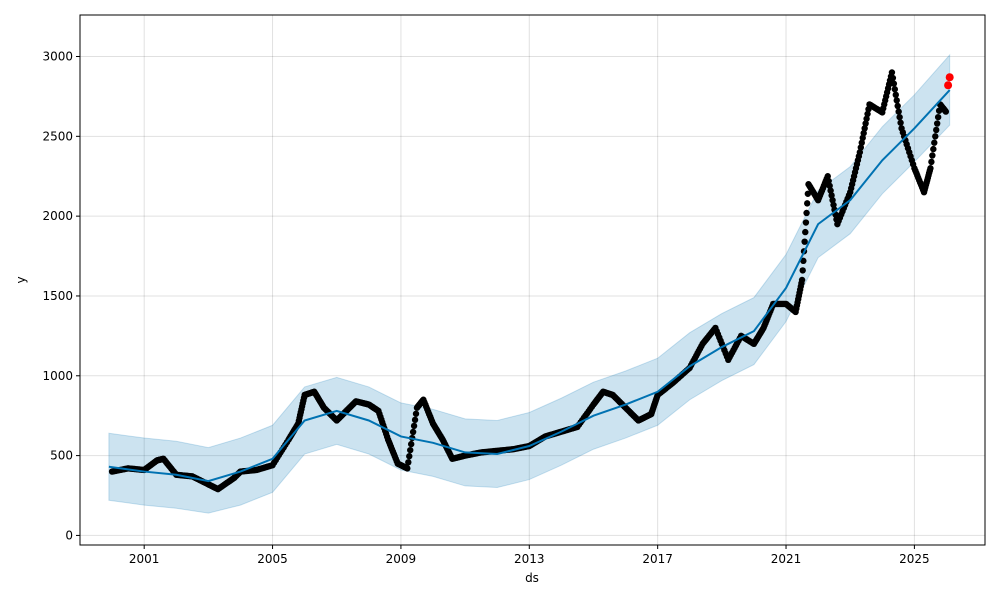 The image size is (1000, 604). What do you see at coordinates (57, 296) in the screenshot?
I see `y-tick-label: 1500` at bounding box center [57, 296].